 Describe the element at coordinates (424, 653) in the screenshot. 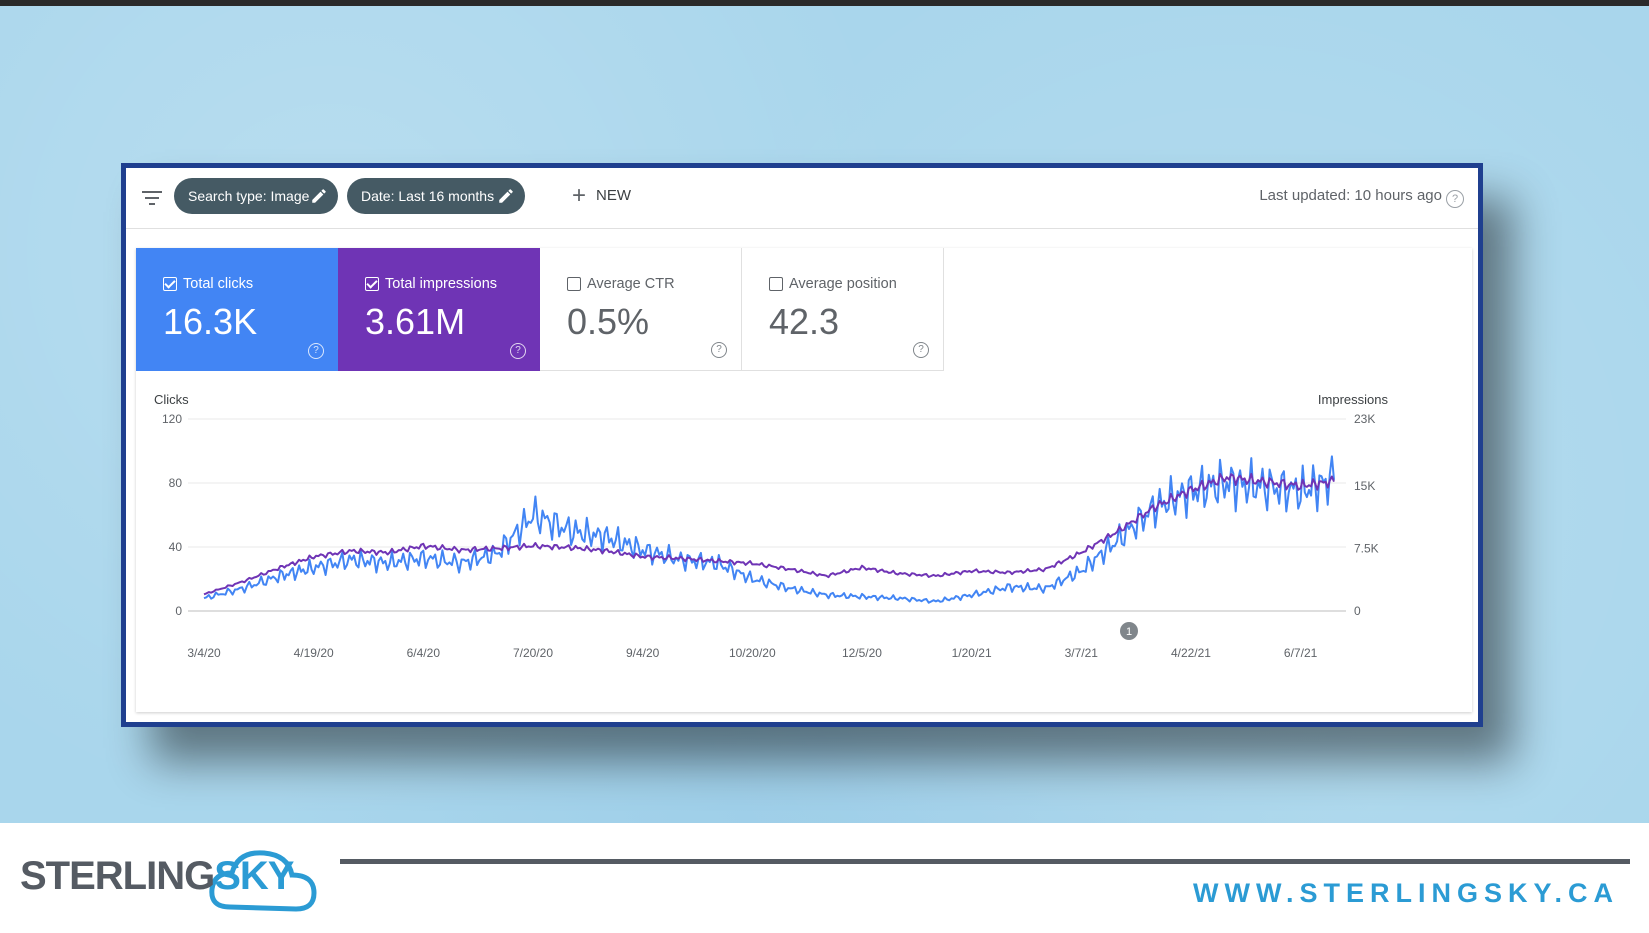

I see `x-tick-label: 6/4/20` at that location.